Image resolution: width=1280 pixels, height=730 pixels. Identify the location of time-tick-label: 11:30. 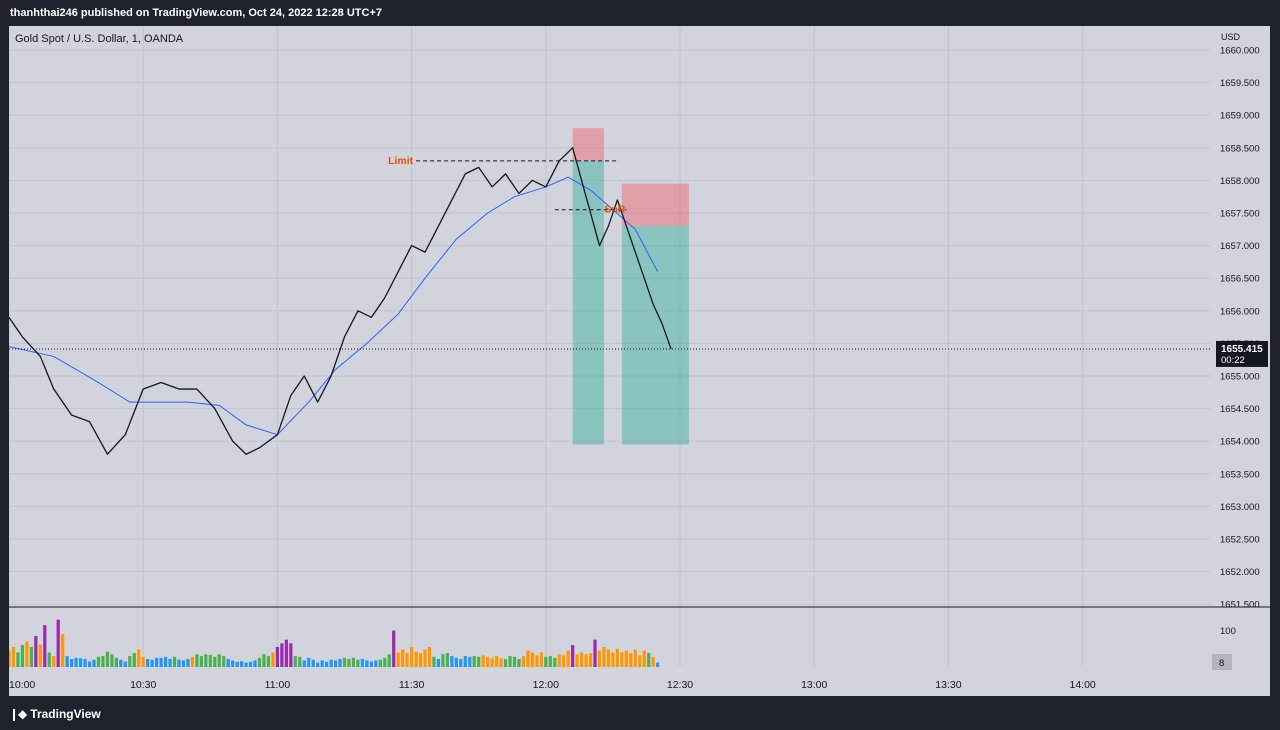
(412, 685).